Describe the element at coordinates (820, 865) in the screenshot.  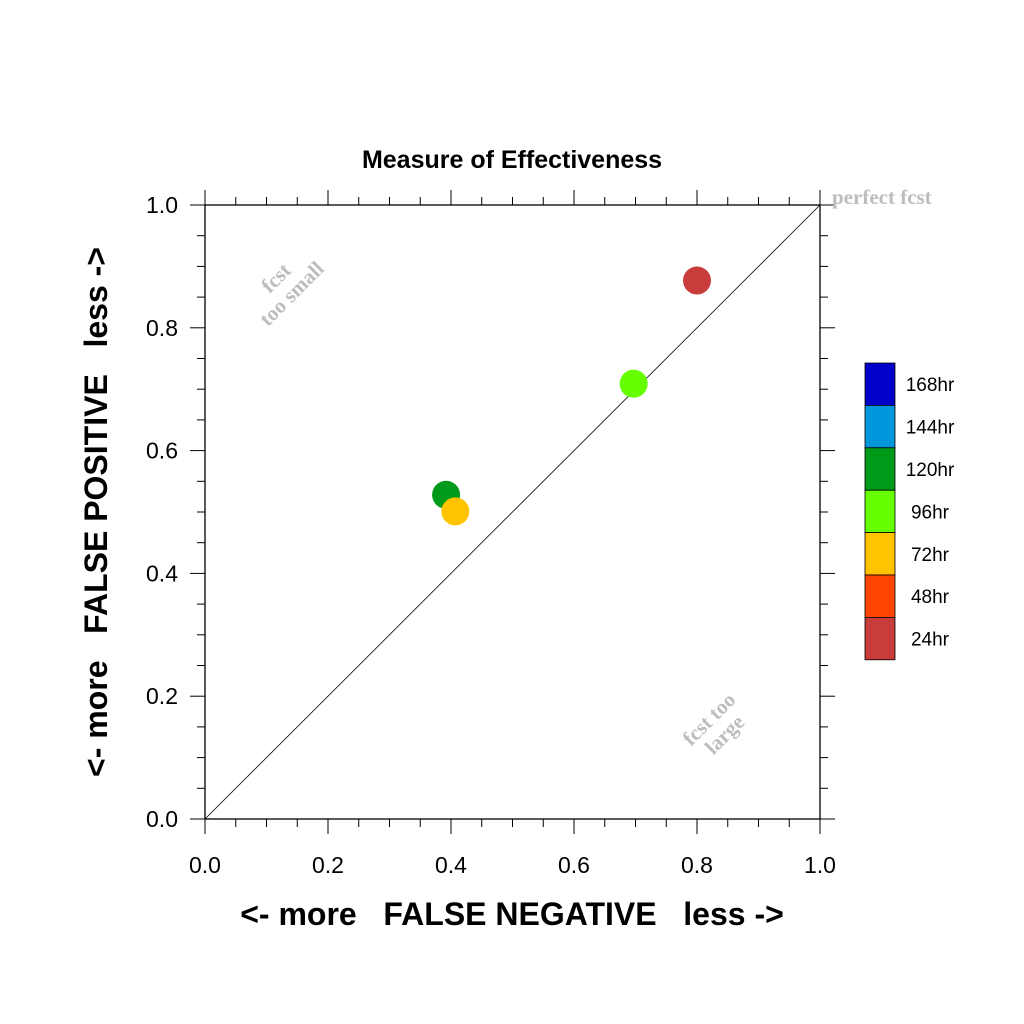
I see `x-tick-label: 1.0` at that location.